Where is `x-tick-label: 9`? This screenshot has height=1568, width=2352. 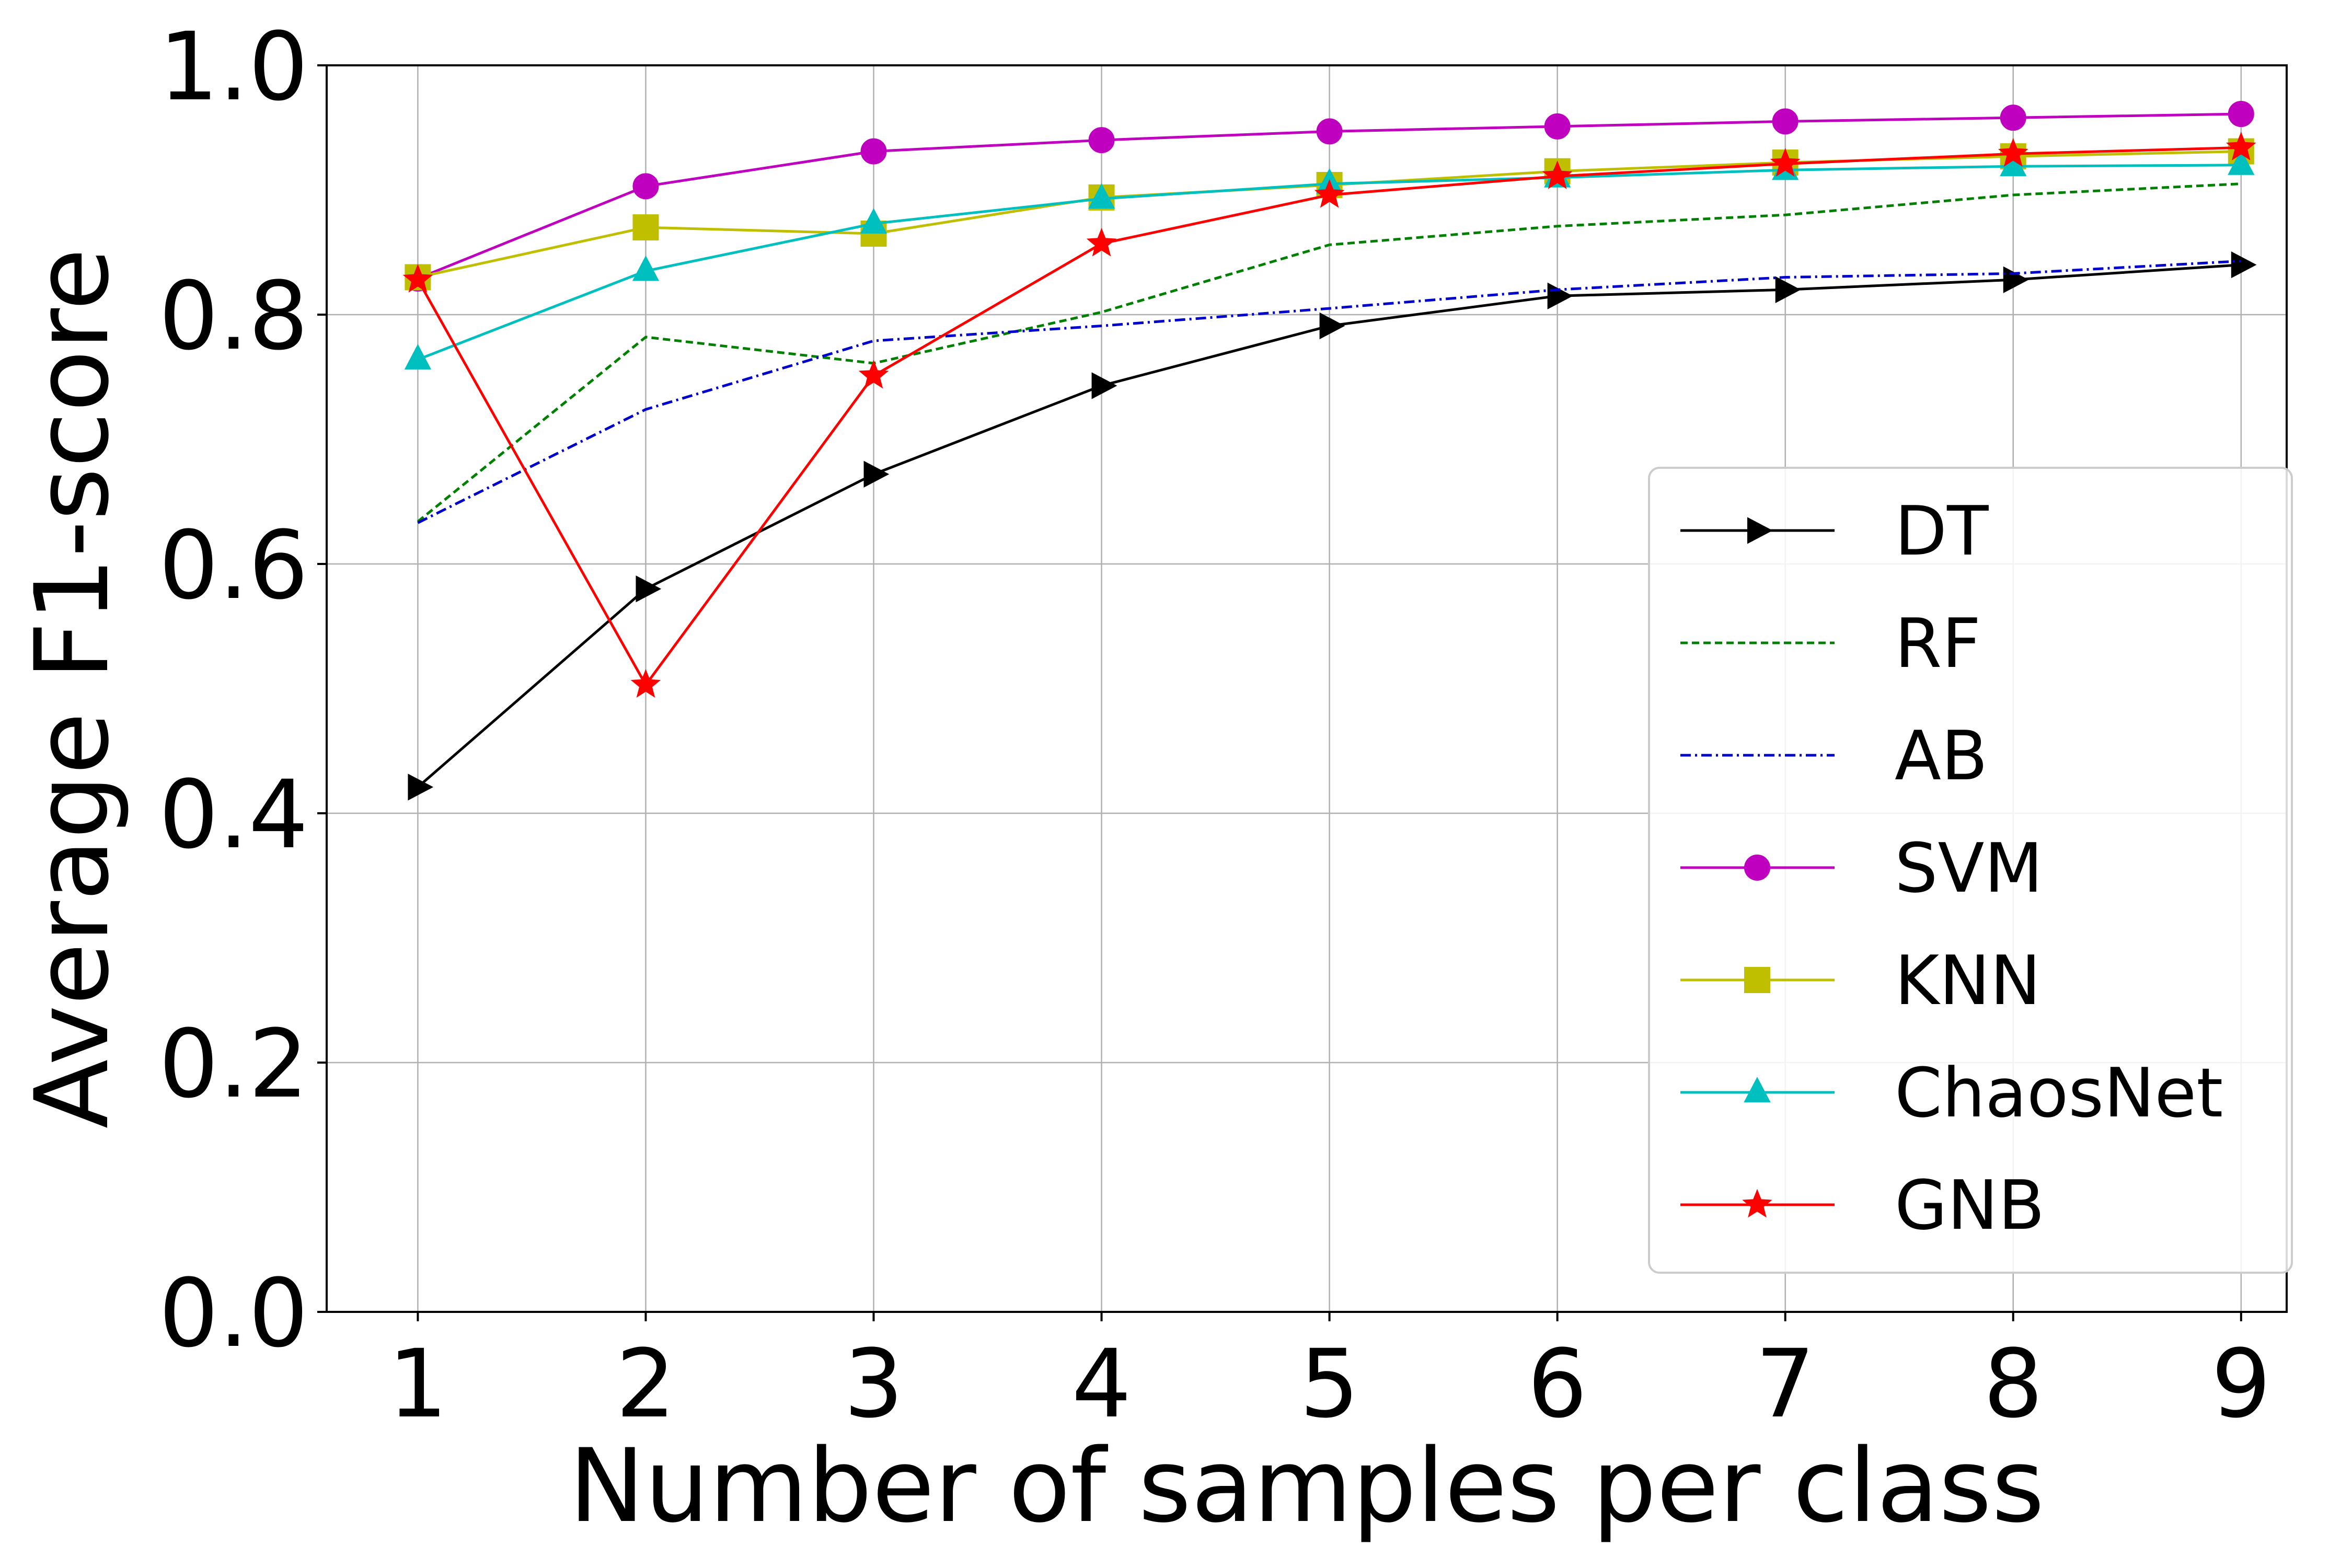 x-tick-label: 9 is located at coordinates (2241, 1384).